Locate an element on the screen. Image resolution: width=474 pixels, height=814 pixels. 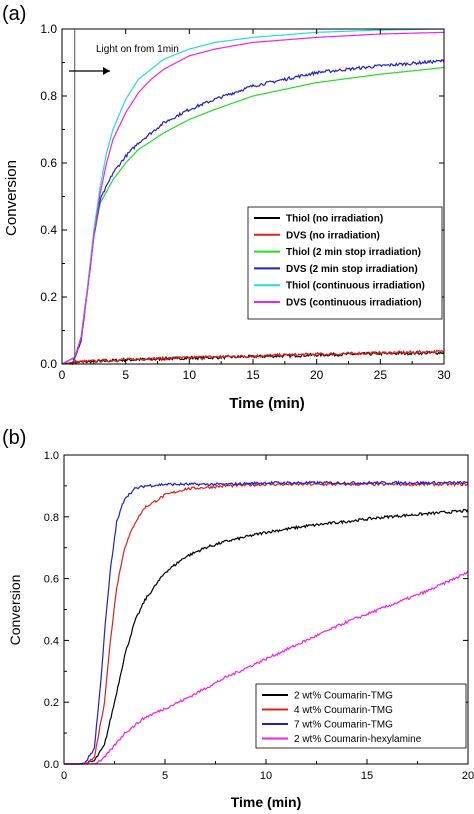
panel-b-xlabel: Time (min) is located at coordinates (266, 802).